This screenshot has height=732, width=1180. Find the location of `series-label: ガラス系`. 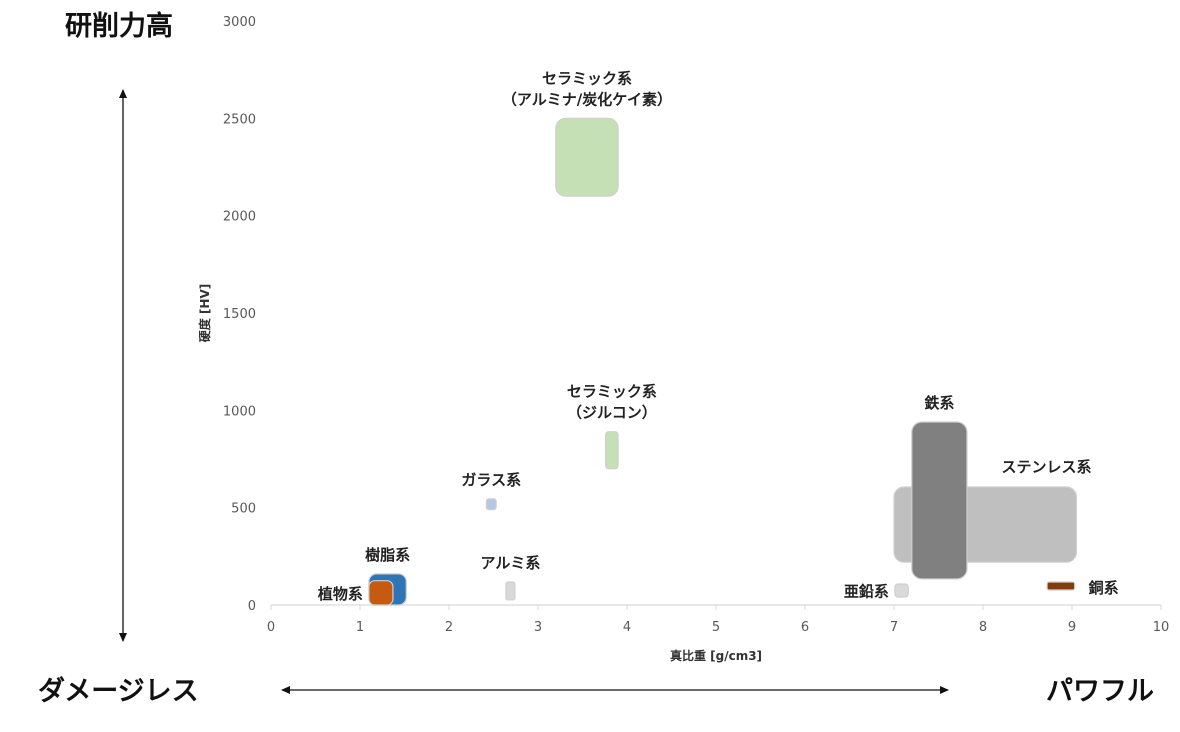

series-label: ガラス系 is located at coordinates (491, 480).